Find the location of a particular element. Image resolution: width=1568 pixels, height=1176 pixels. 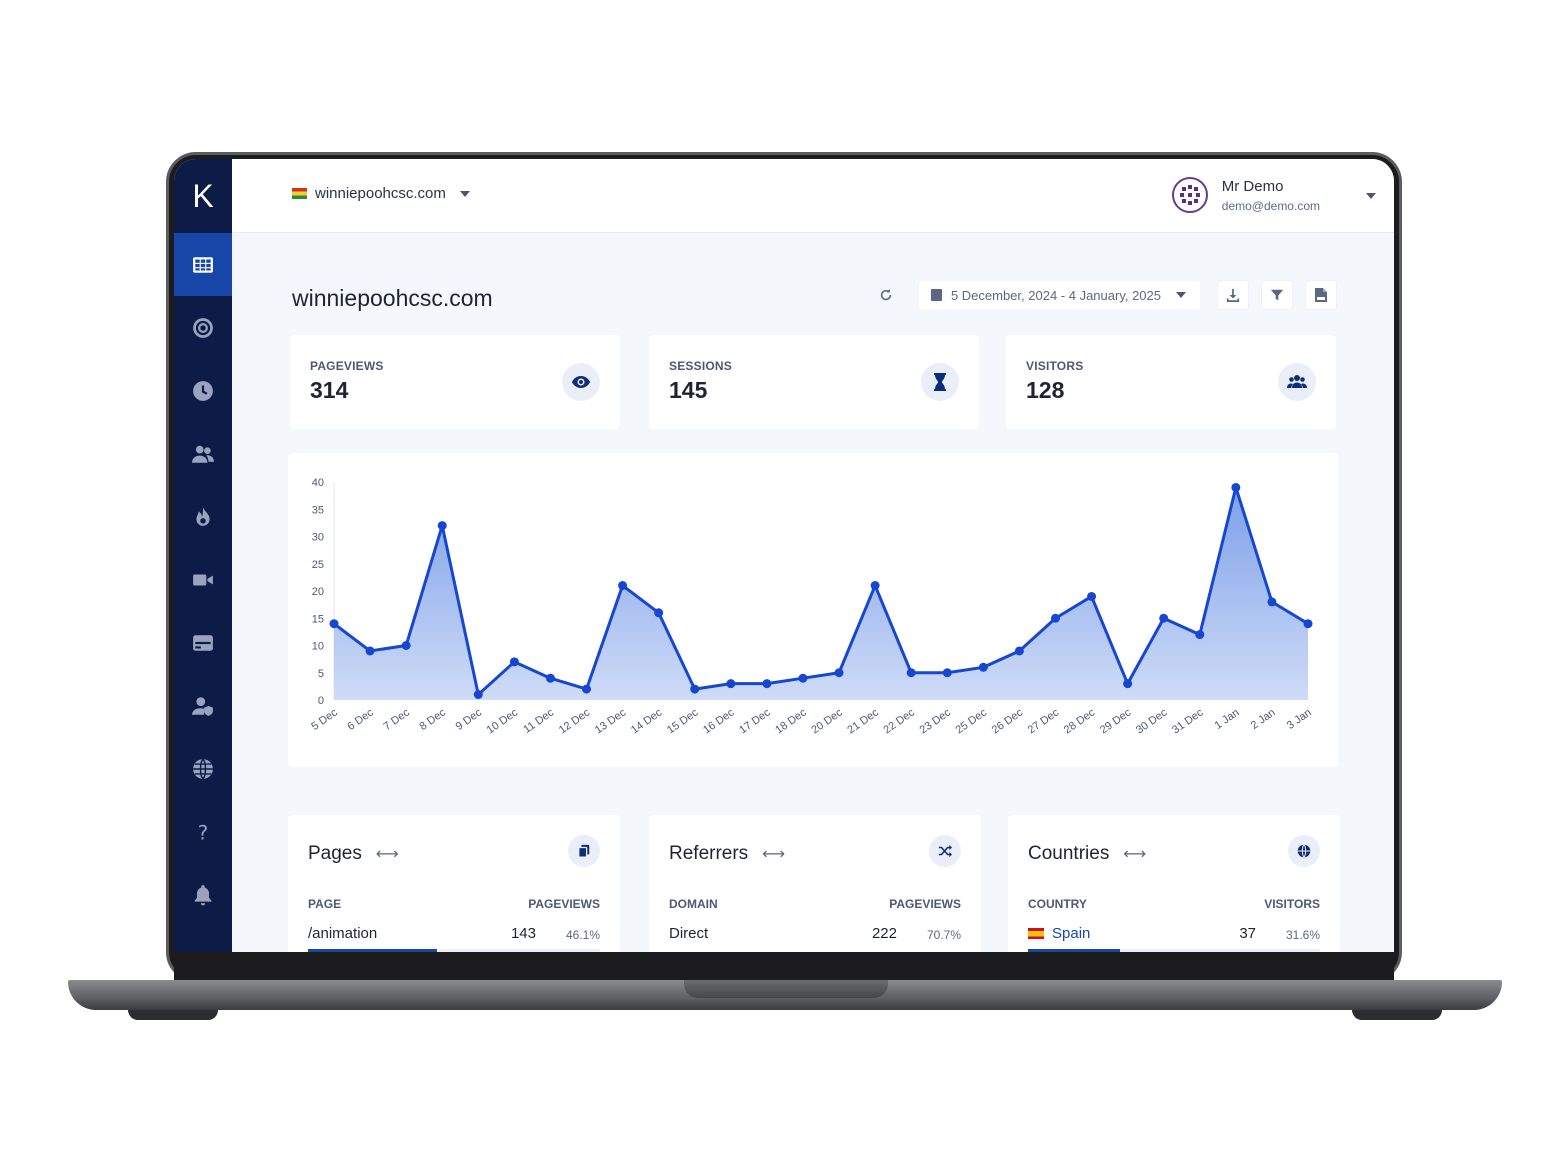

nav-dashboard is located at coordinates (203, 264).